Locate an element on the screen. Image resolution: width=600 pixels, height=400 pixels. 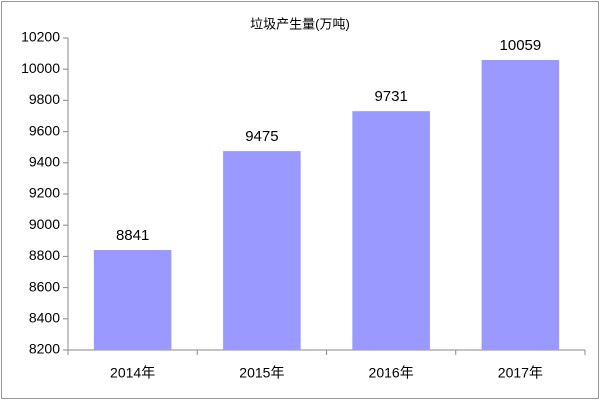
y-tick-label: 8600 is located at coordinates (44, 286).